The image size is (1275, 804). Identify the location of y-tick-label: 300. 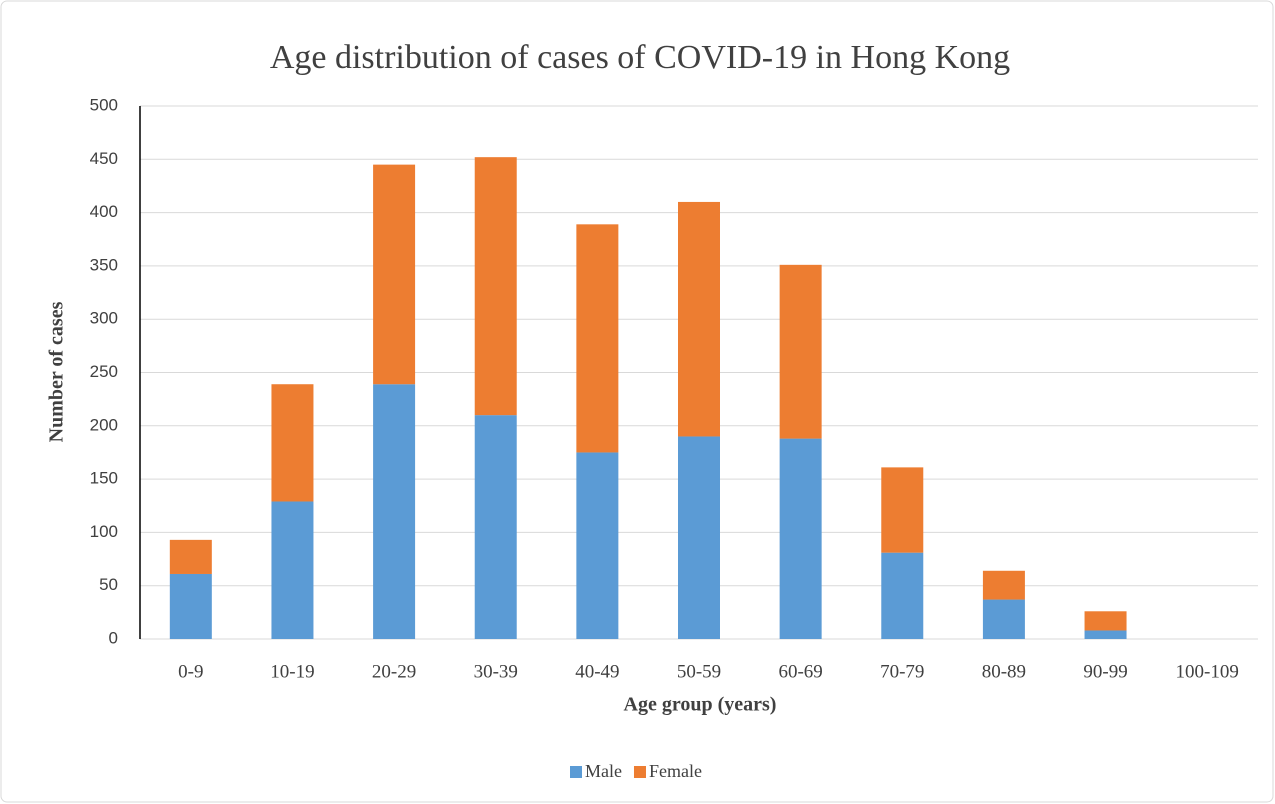
(104, 318).